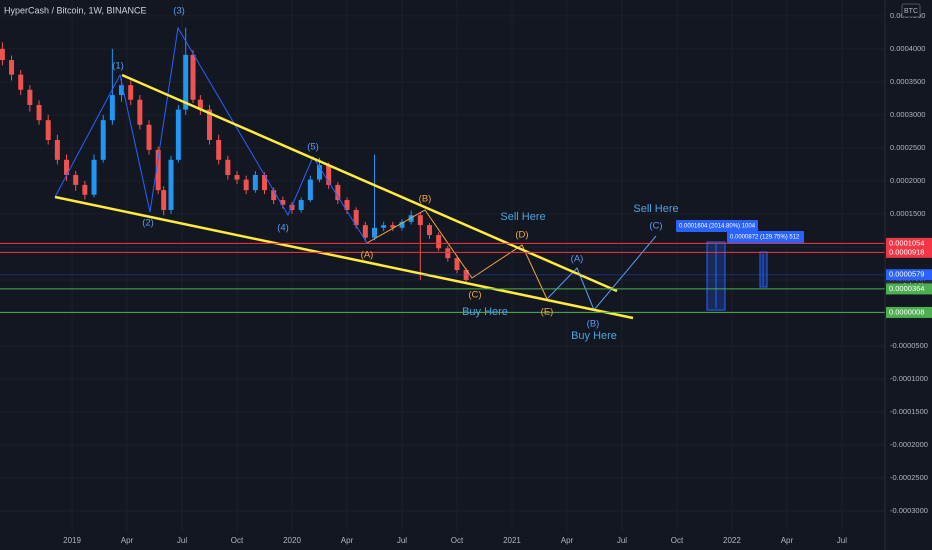 This screenshot has width=932, height=550. I want to click on x-tick-label: 2022, so click(732, 540).